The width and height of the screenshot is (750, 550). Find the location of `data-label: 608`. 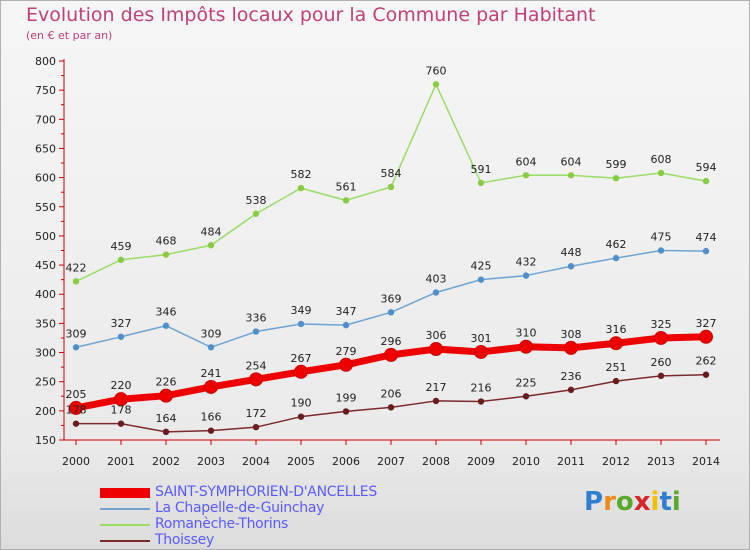

data-label: 608 is located at coordinates (661, 159).